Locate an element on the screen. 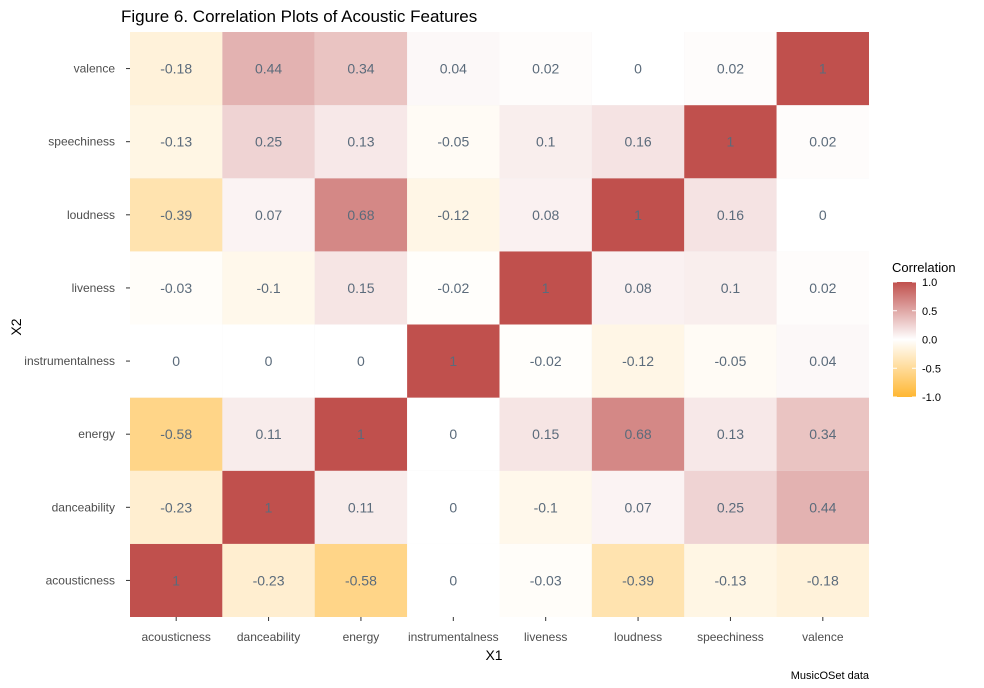 The image size is (984, 688). cell-value-label: 0.16 is located at coordinates (637, 142).